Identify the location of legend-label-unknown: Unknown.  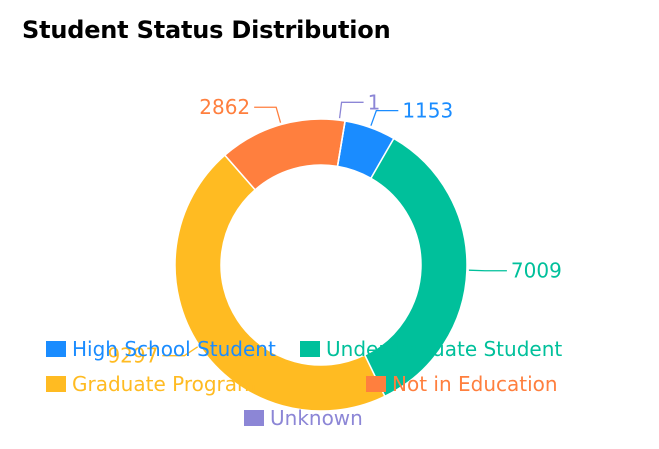
(316, 418).